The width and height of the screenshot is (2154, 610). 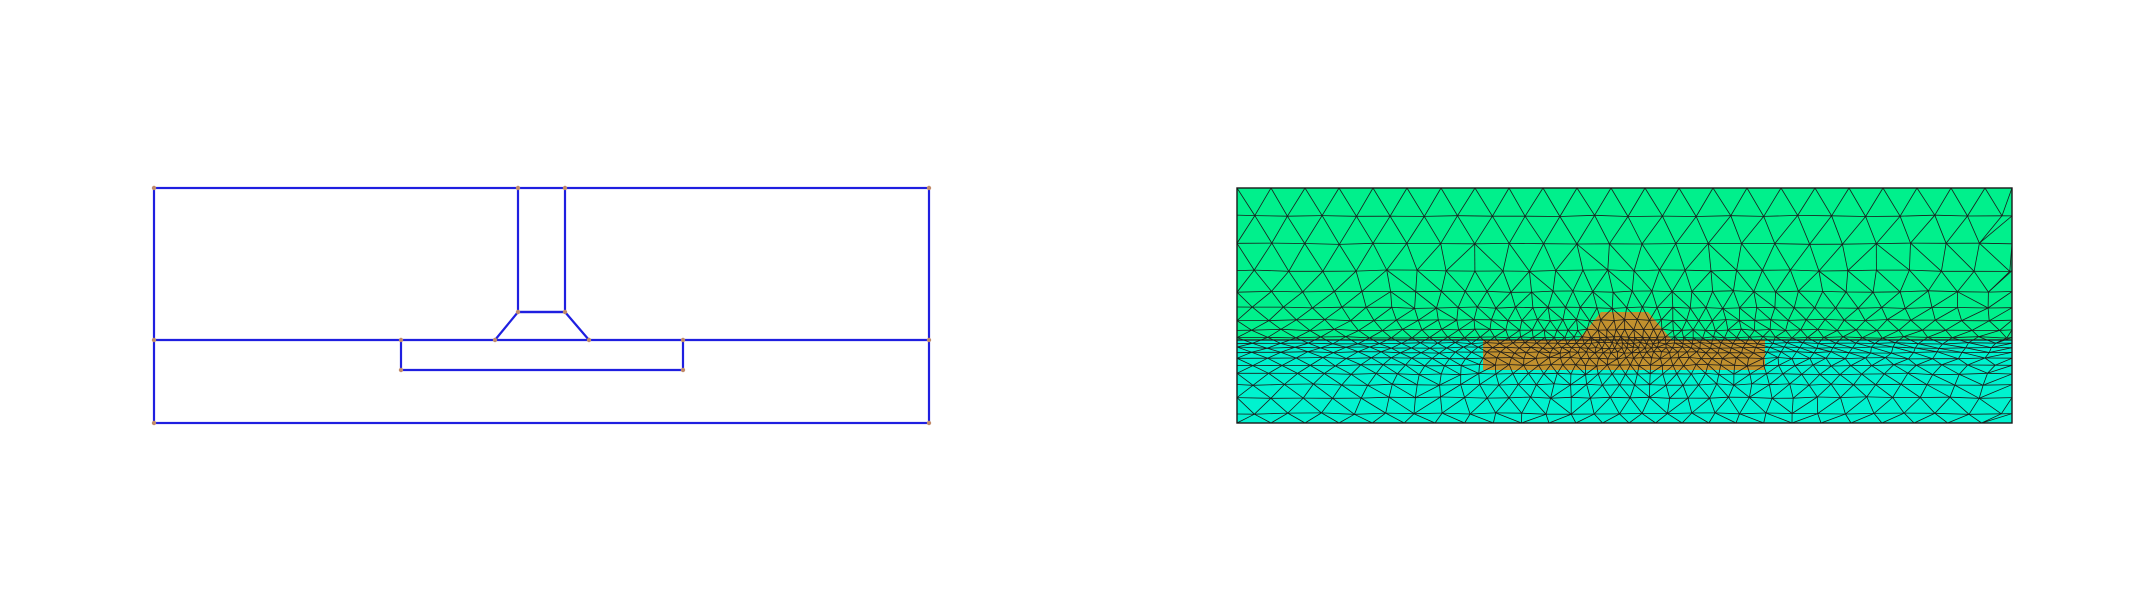 I want to click on rib-waveguide-outline, so click(x=541, y=251).